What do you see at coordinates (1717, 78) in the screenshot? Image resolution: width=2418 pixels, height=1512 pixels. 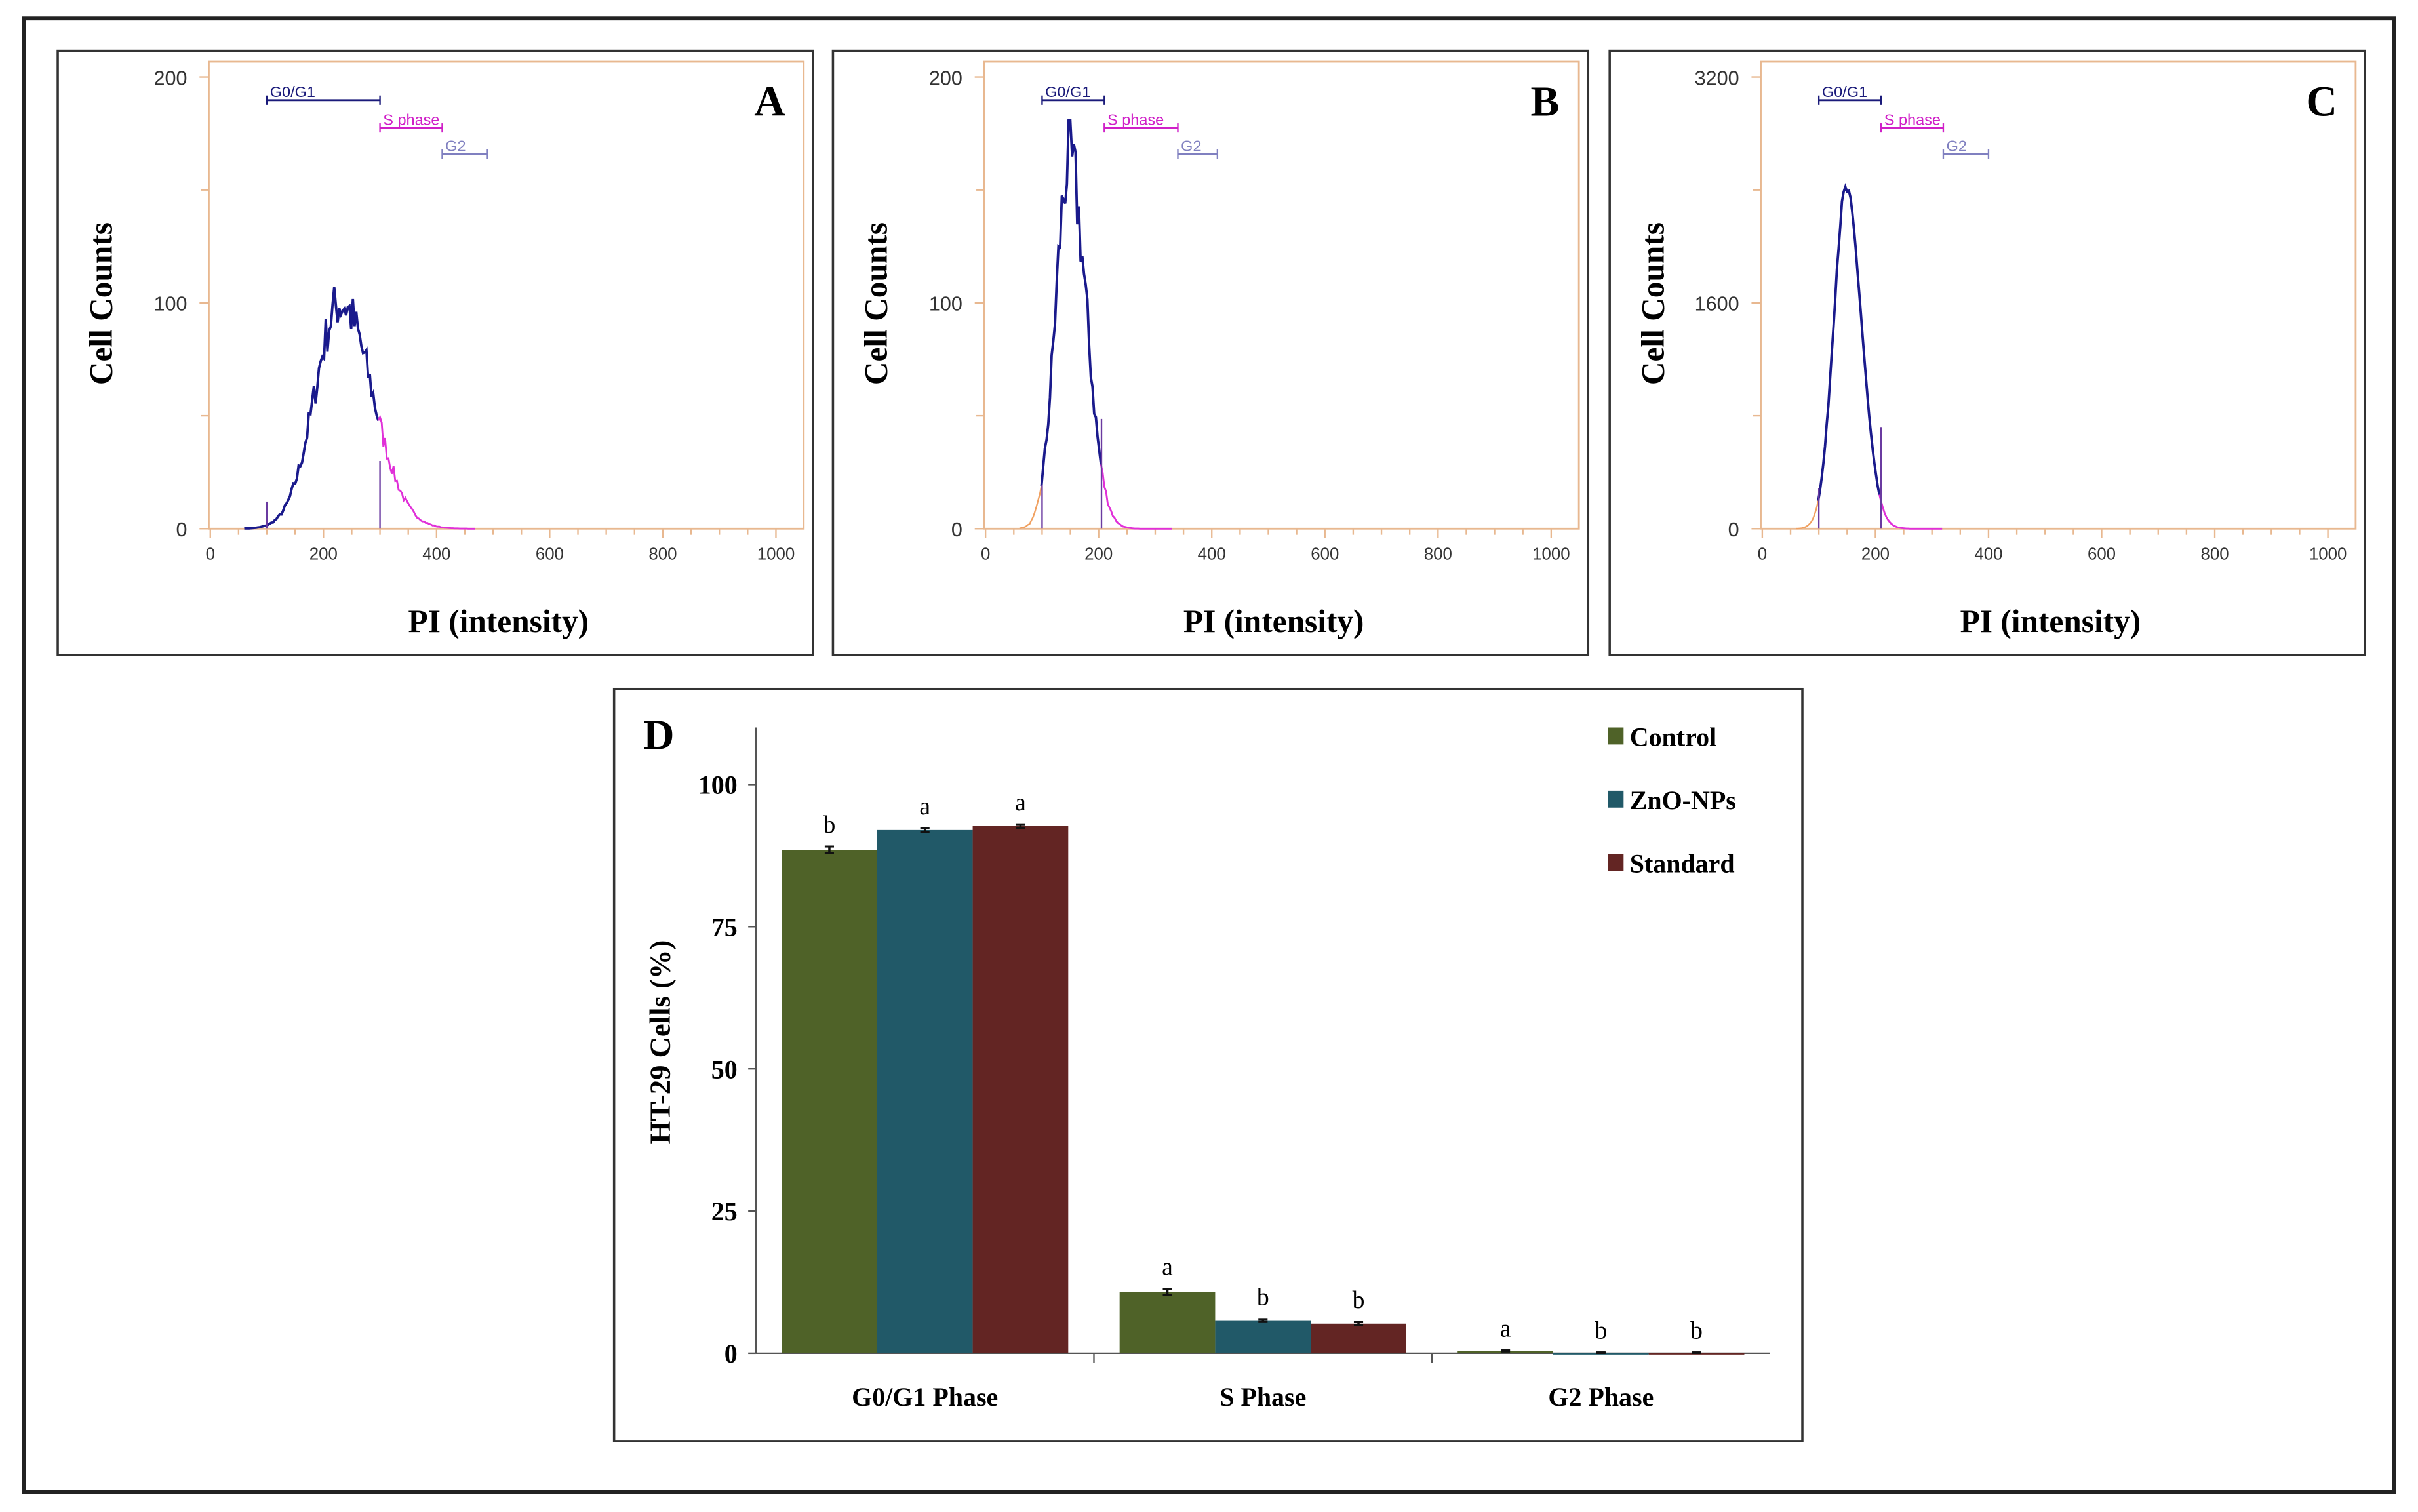 I see `y-tick-label: 3200` at bounding box center [1717, 78].